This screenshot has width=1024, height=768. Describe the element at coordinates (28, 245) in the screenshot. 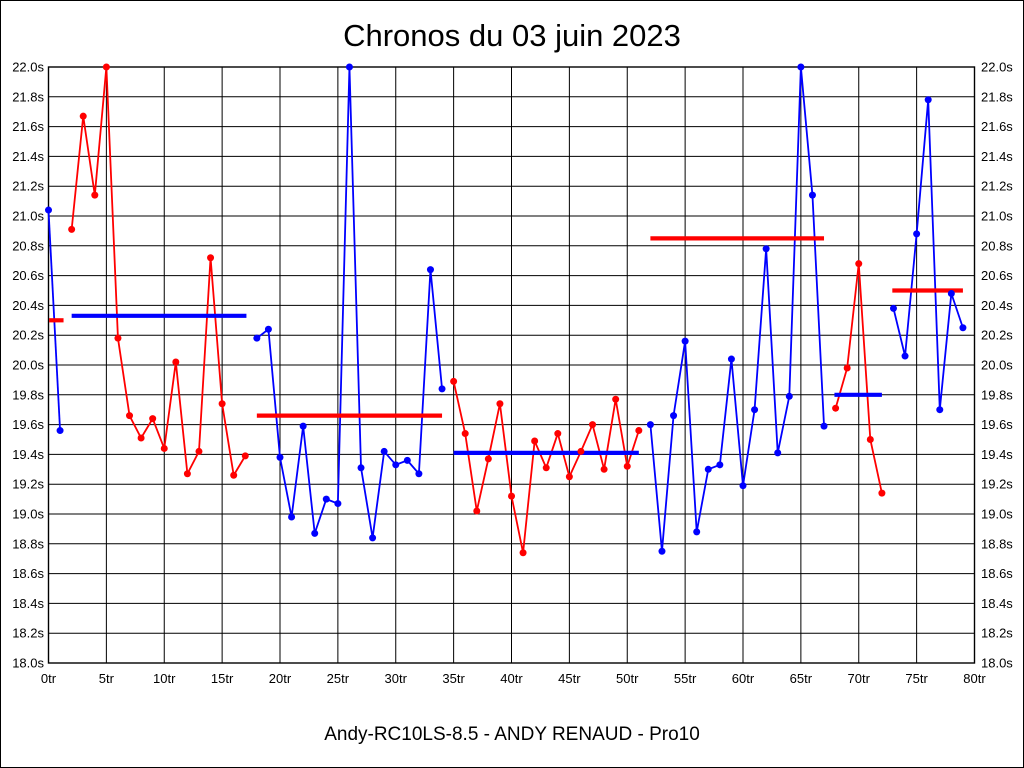

I see `y-axis-label-left: 20.8s` at that location.